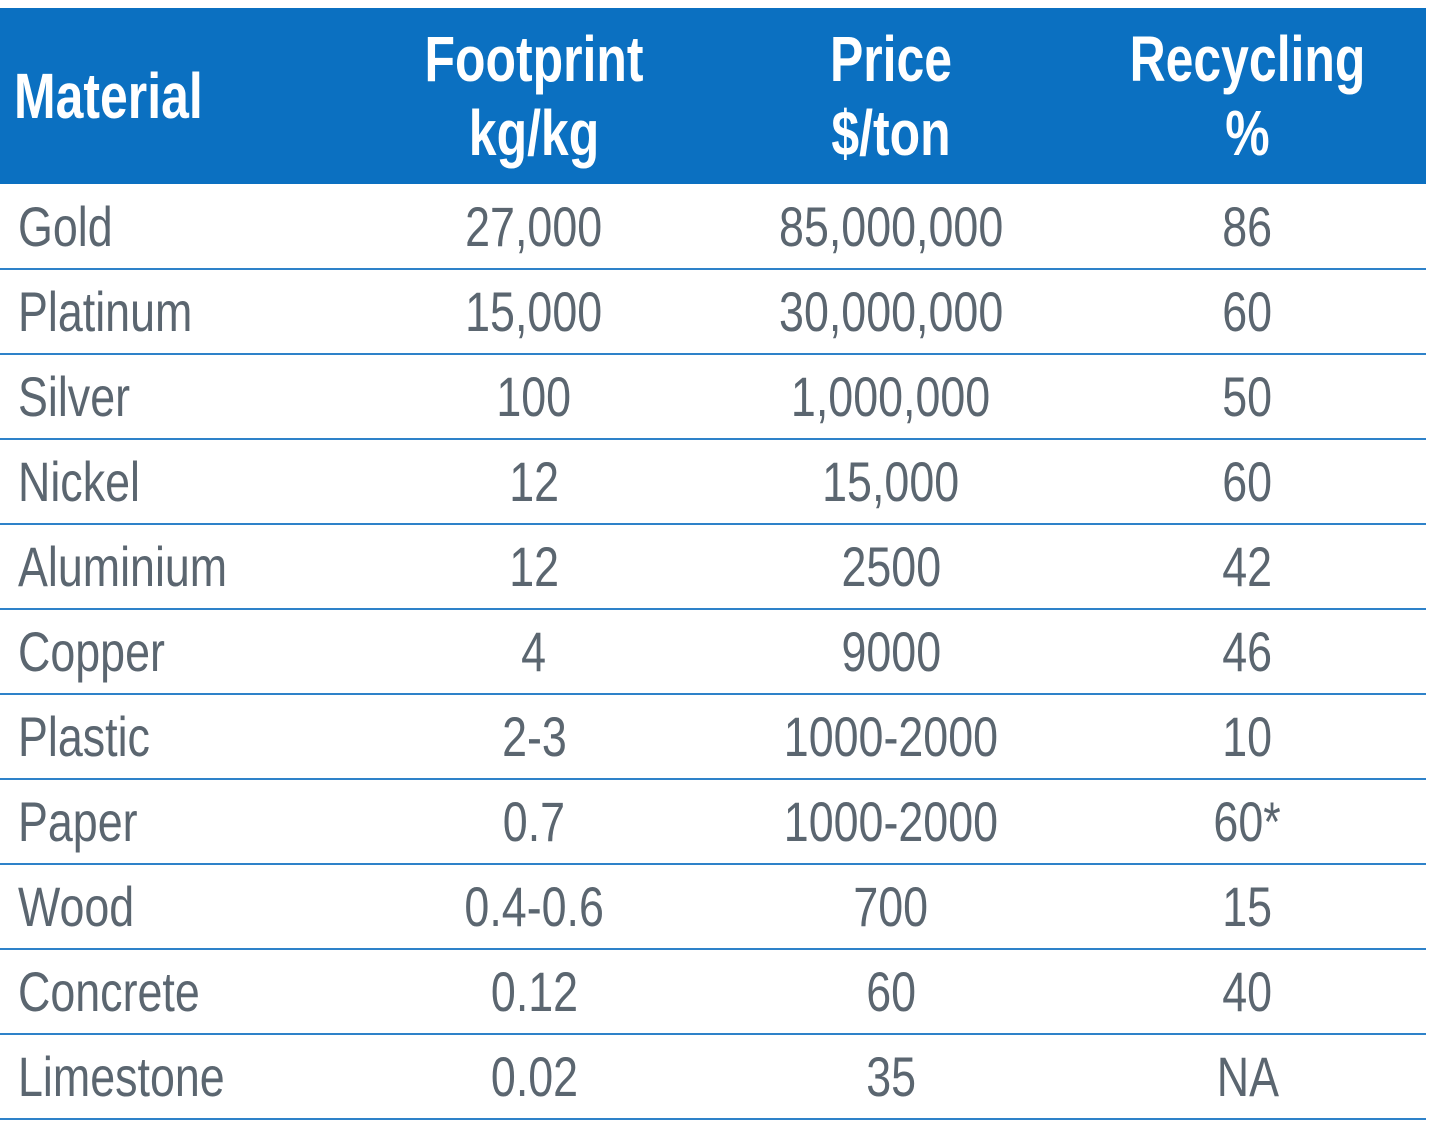 The height and width of the screenshot is (1143, 1431). I want to click on recycling-cell: 46, so click(1247, 651).